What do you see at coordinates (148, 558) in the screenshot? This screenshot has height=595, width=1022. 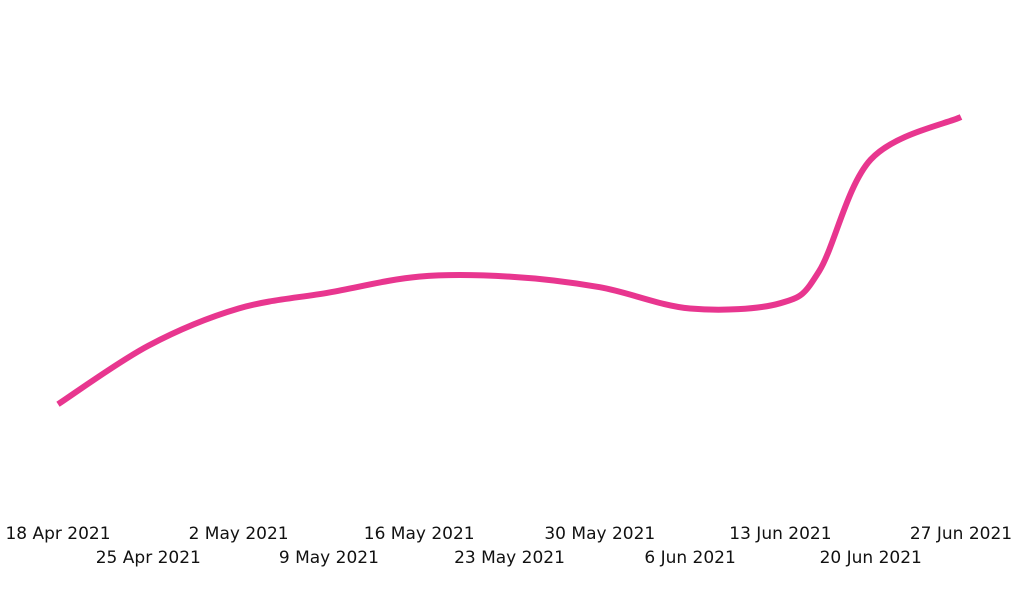 I see `x-tick-label: 25 Apr 2021` at bounding box center [148, 558].